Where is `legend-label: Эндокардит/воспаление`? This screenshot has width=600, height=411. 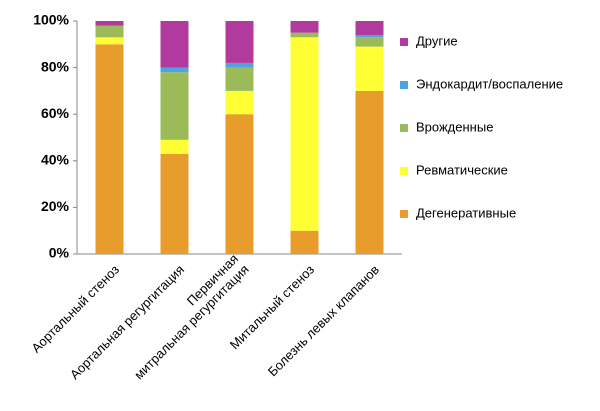
legend-label: Эндокардит/воспаление is located at coordinates (489, 83).